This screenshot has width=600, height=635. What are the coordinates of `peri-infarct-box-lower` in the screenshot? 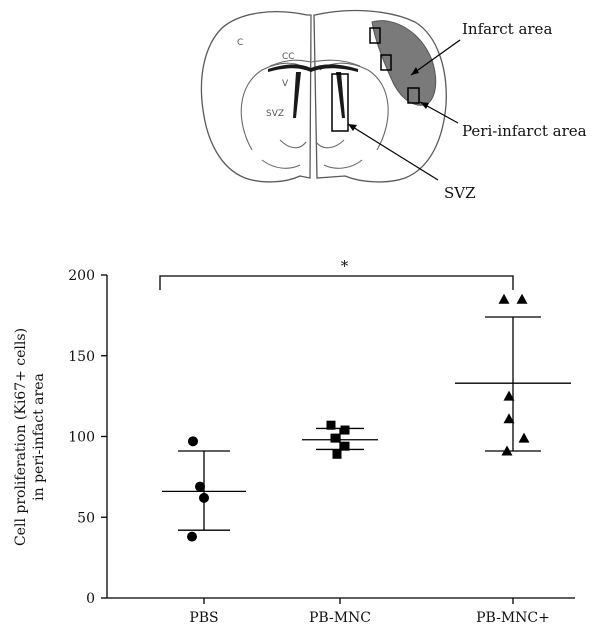 It's located at (413, 95).